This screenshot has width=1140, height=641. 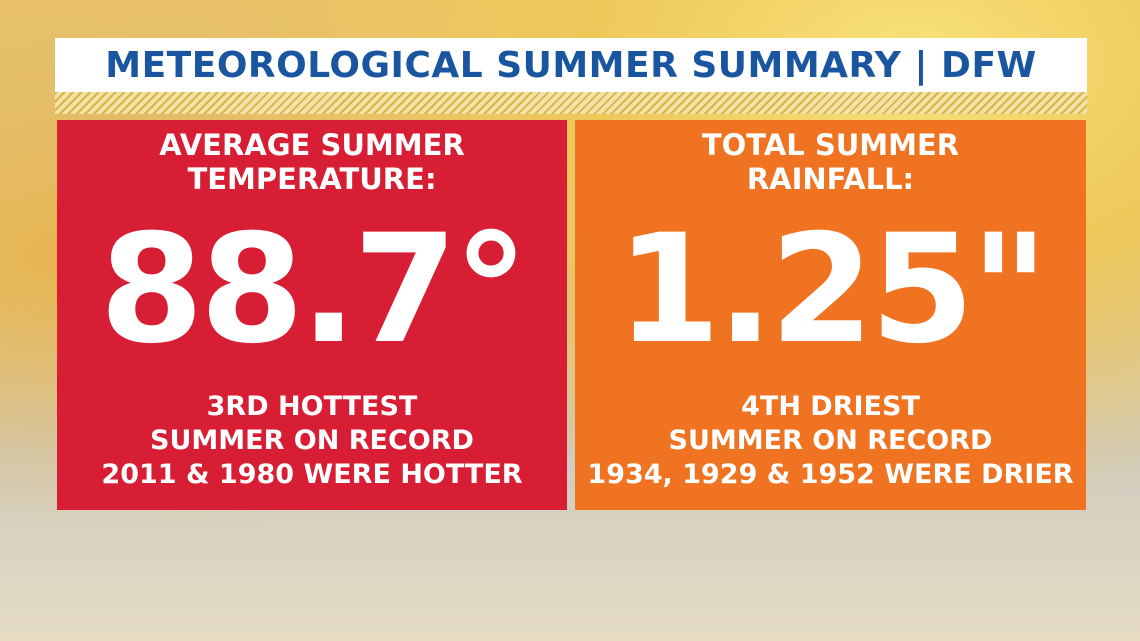 What do you see at coordinates (312, 145) in the screenshot?
I see `label-line: AVERAGE SUMMER` at bounding box center [312, 145].